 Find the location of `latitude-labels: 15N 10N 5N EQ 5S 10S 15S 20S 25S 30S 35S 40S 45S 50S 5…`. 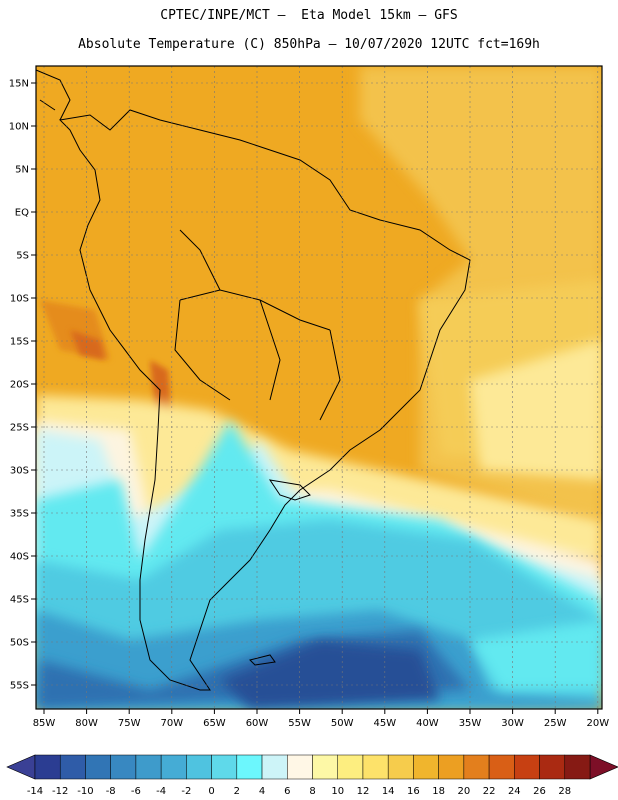

latitude-labels: 15N 10N 5N EQ 5S 10S 15S 20S 25S 30S 35S 40S 45S 50S 5… is located at coordinates (22, 385).